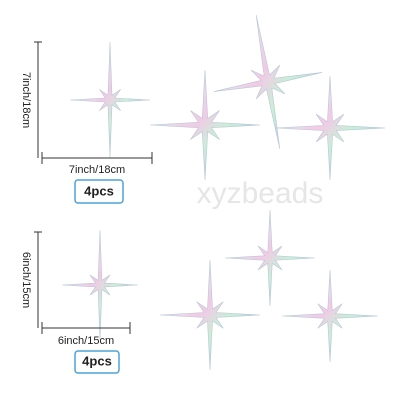 The height and width of the screenshot is (400, 400). I want to click on height-label: 6inch/15cm, so click(26, 280).